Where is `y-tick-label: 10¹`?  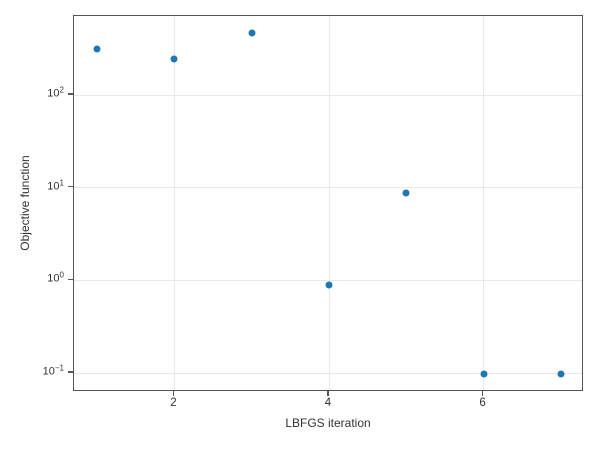
y-tick-label: 10¹ is located at coordinates (55, 184).